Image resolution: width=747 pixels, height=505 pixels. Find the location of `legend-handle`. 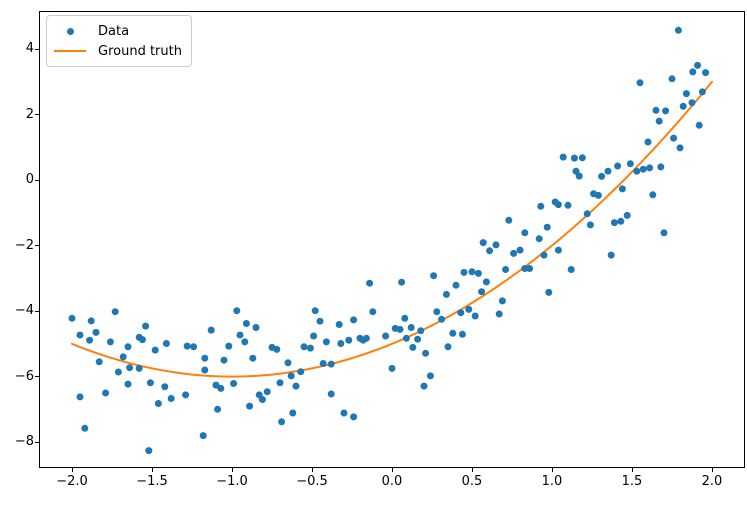

legend-handle is located at coordinates (70, 31).